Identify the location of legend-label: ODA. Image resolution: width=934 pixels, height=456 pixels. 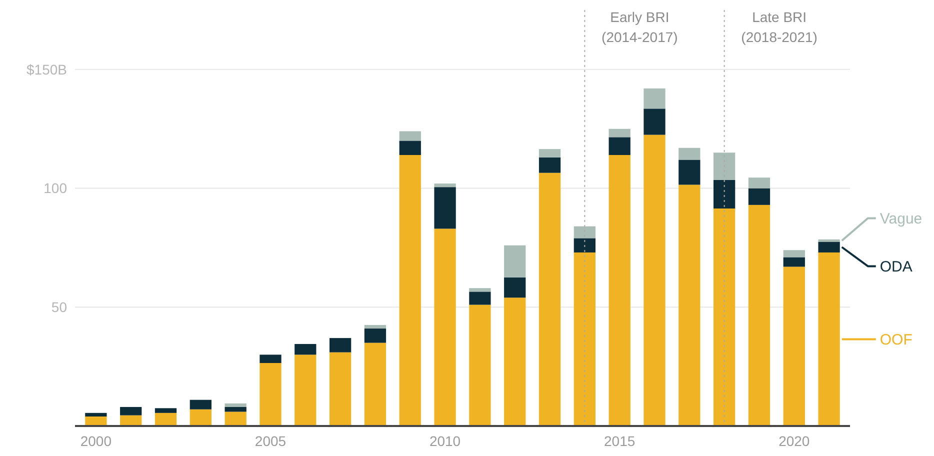
(896, 267).